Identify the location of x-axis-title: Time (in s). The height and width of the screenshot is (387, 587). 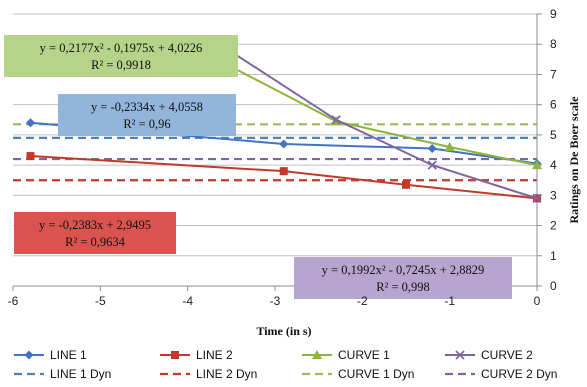
(283, 331).